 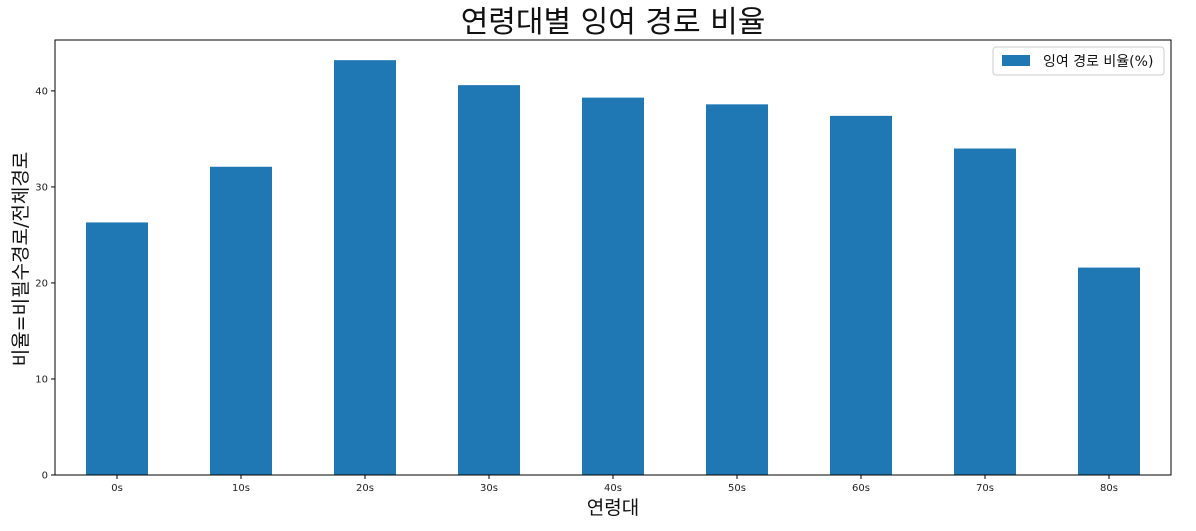 What do you see at coordinates (21, 259) in the screenshot?
I see `y-axis-label: 비율=비필수경로/전체경로` at bounding box center [21, 259].